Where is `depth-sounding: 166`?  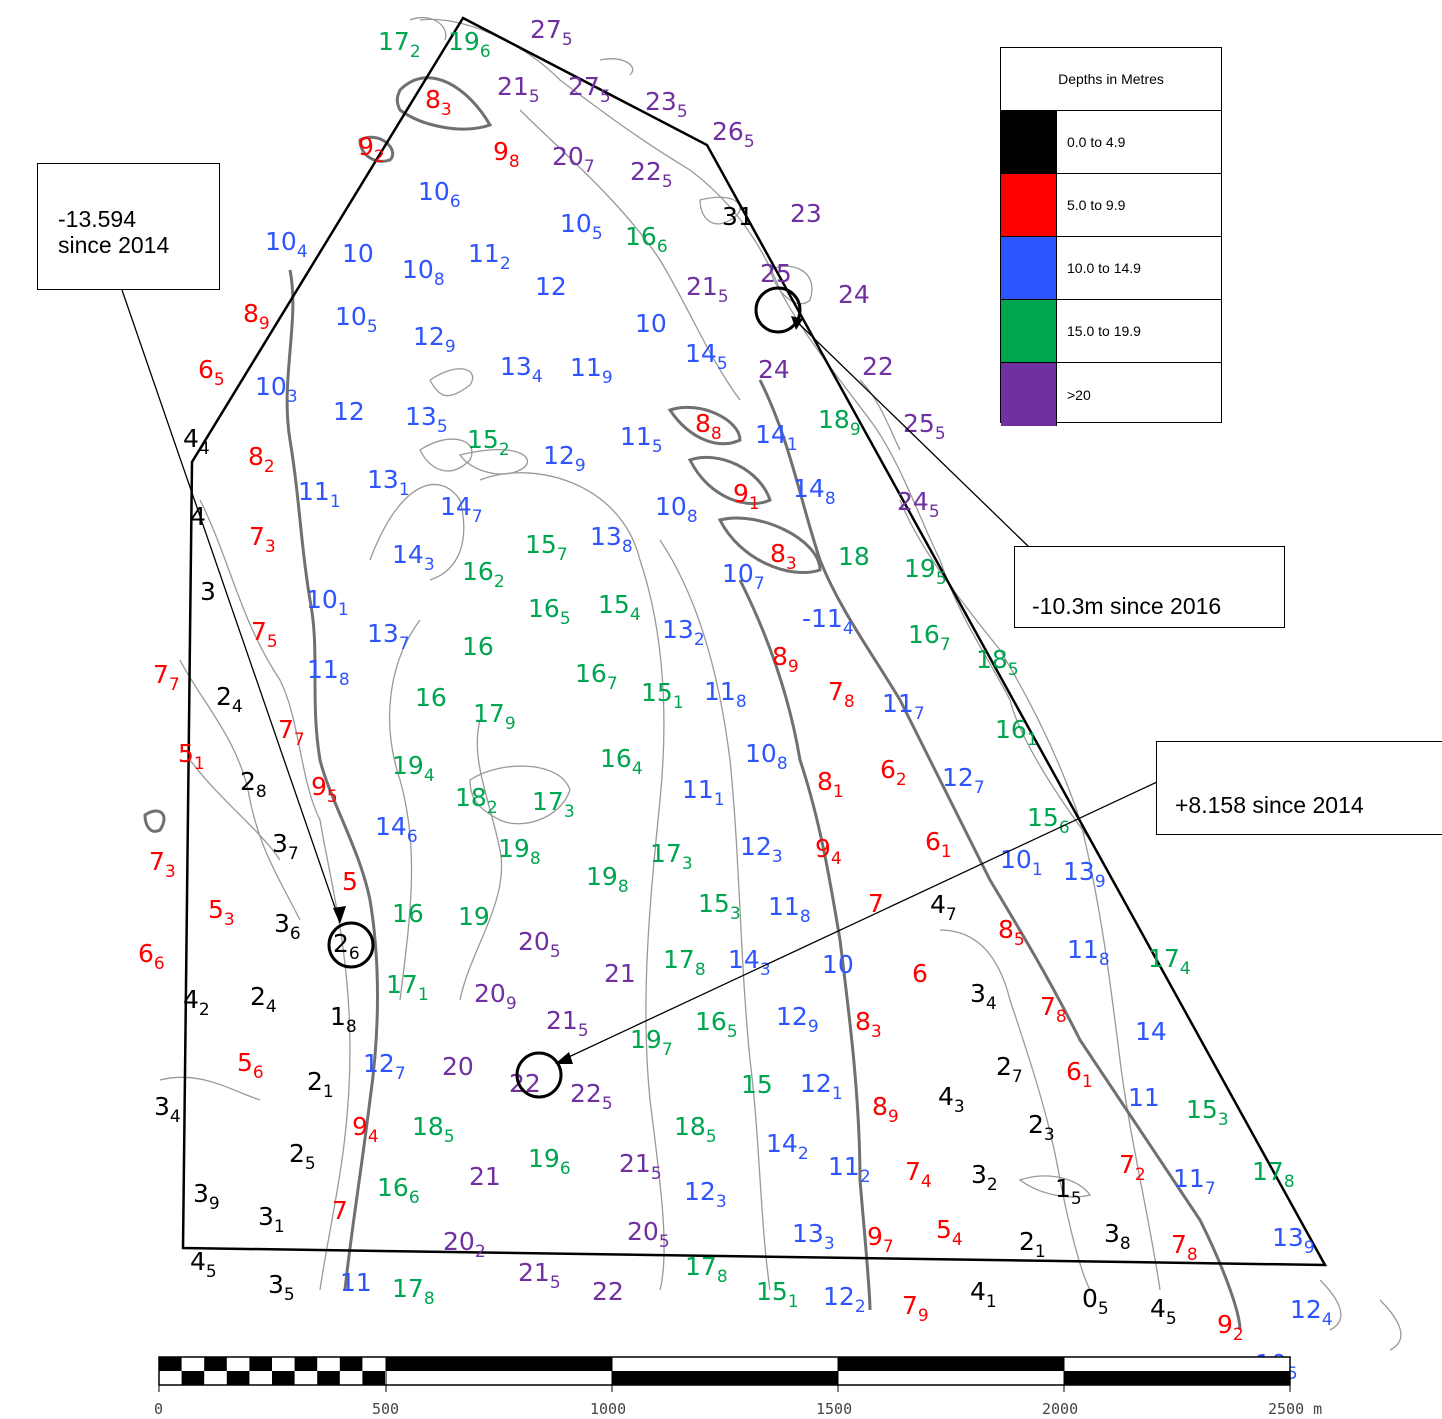 depth-sounding: 166 is located at coordinates (646, 239).